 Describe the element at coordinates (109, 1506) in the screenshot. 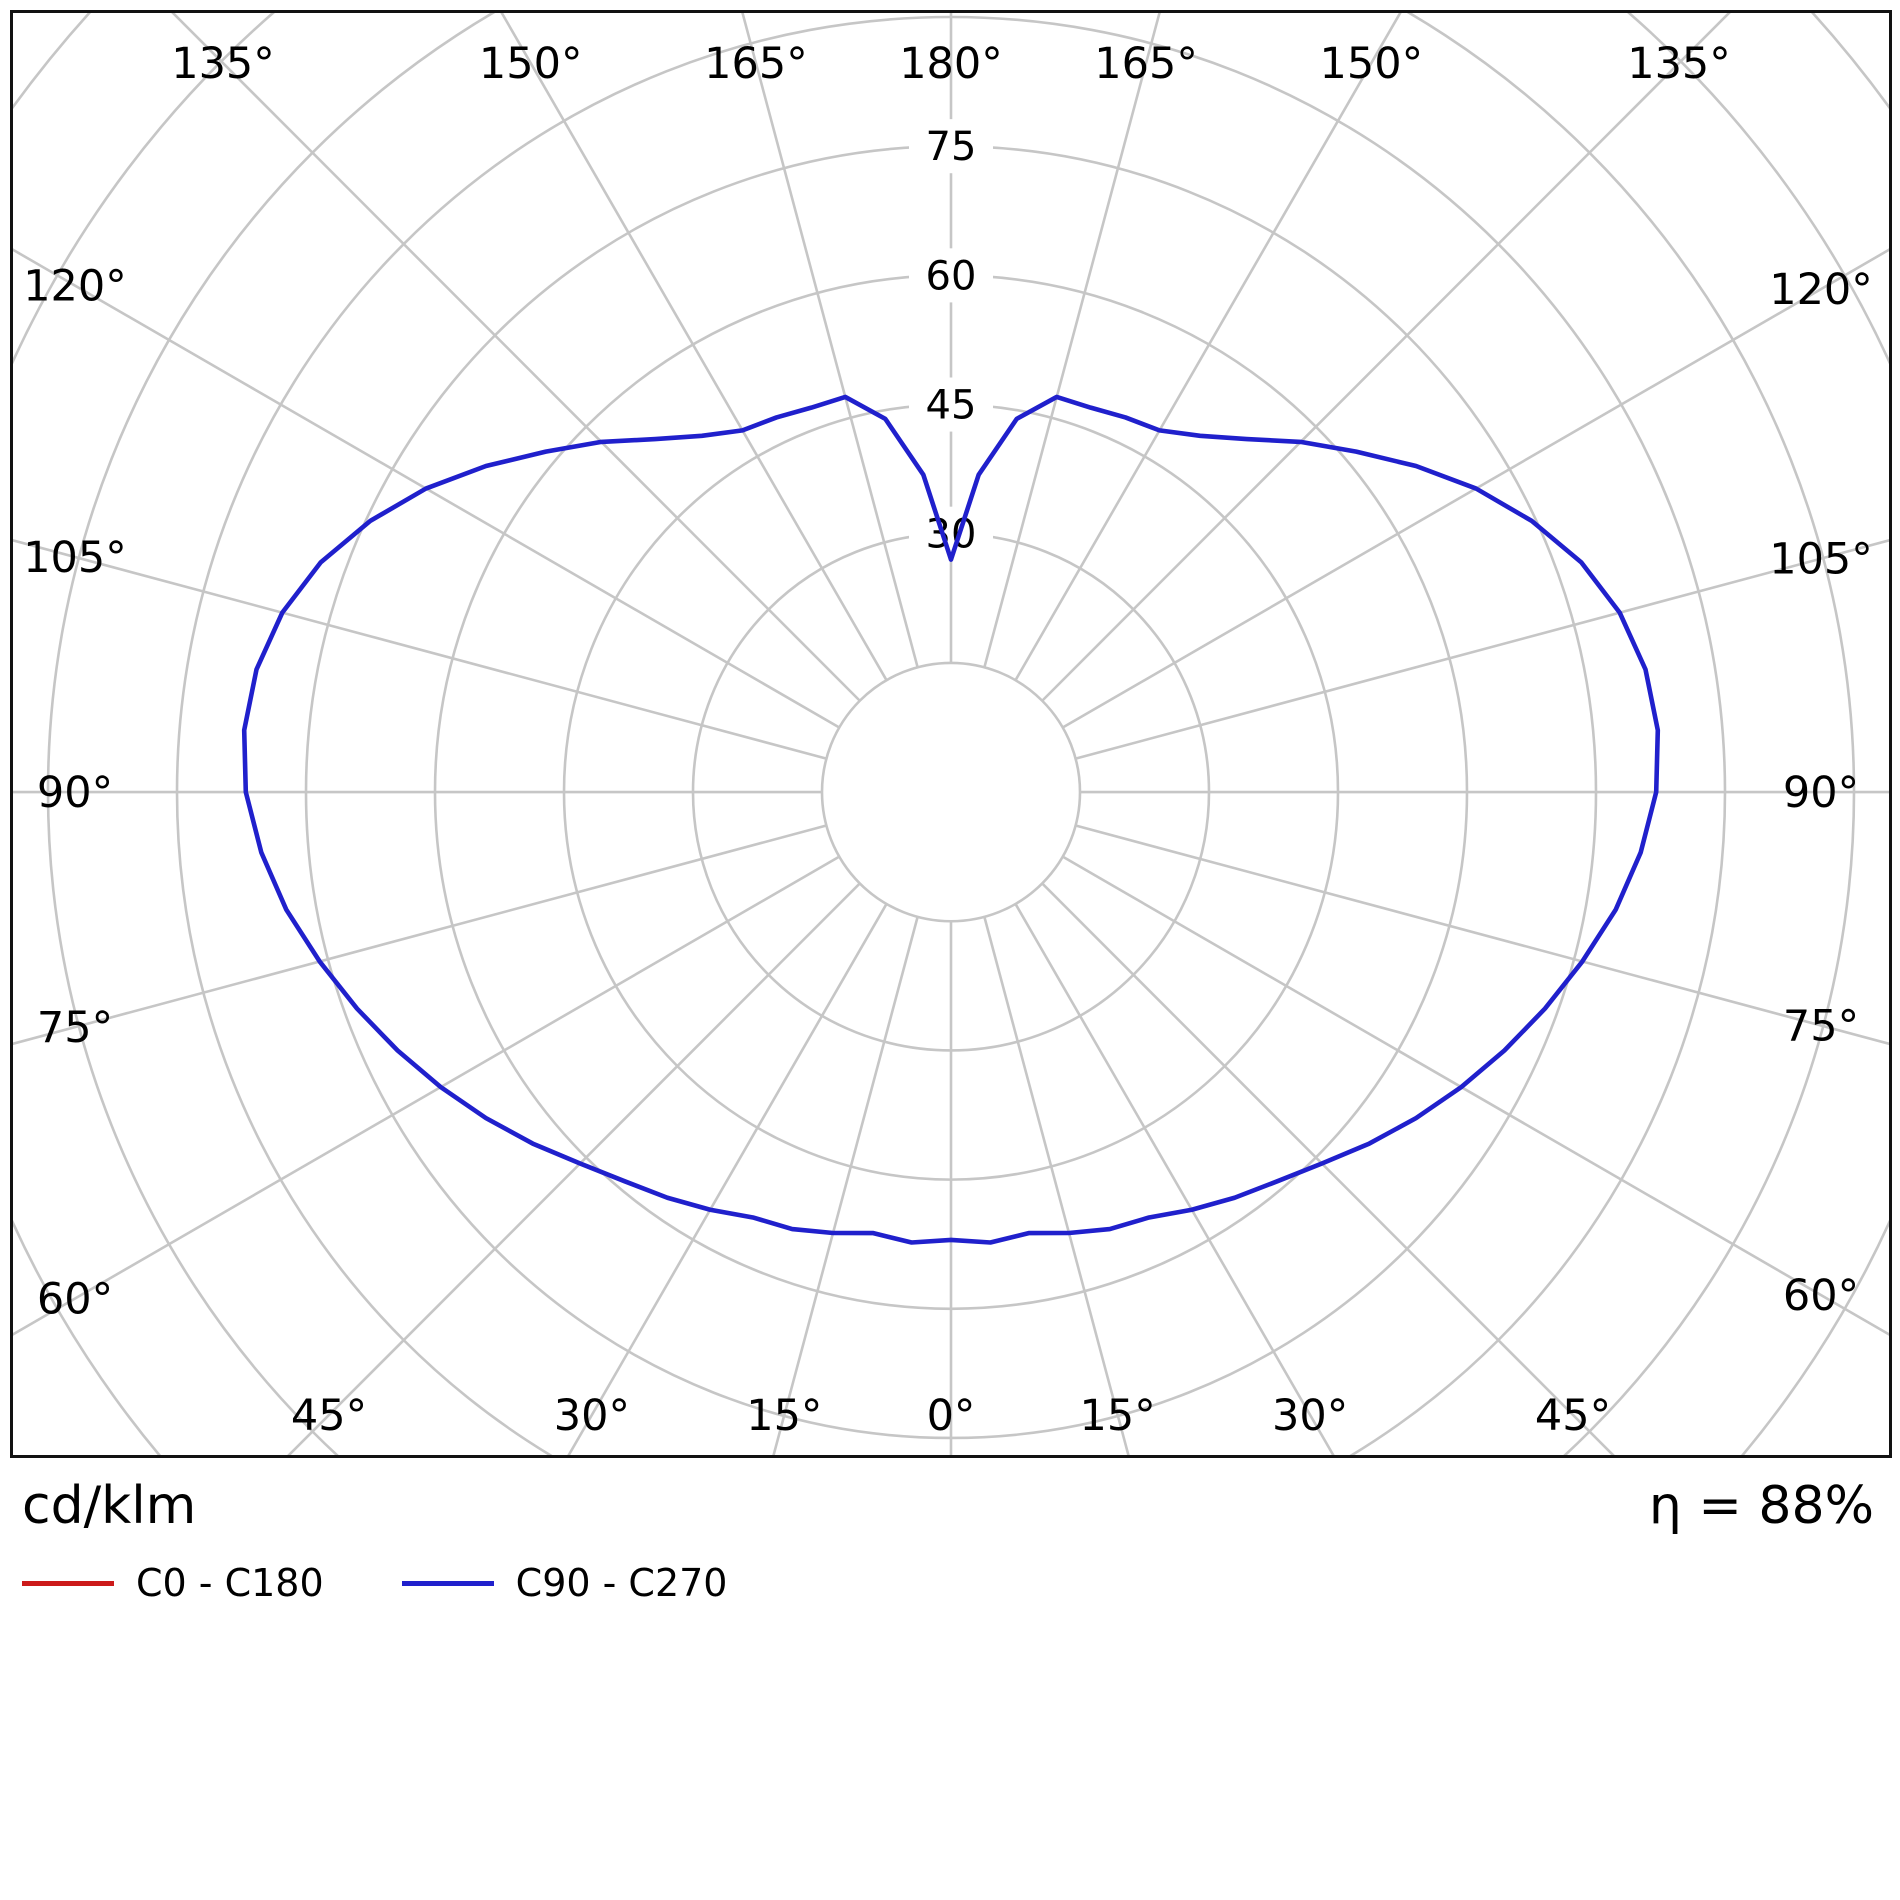

I see `units-label: cd/klm` at that location.